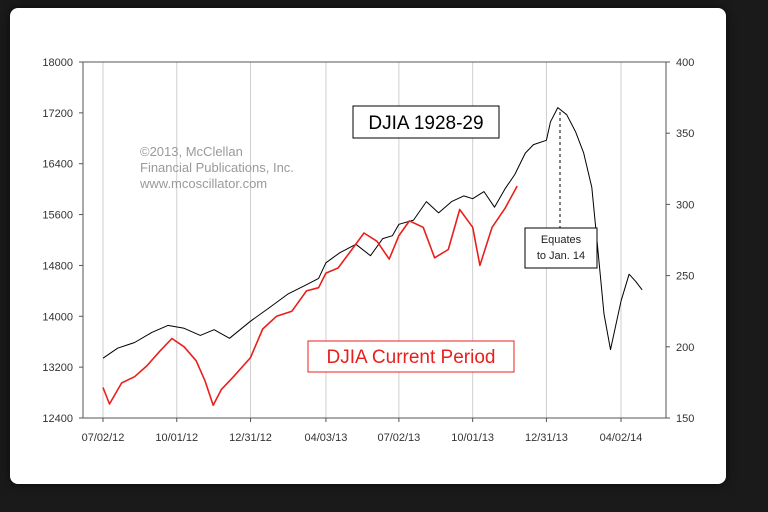 The image size is (768, 512). Describe the element at coordinates (685, 63) in the screenshot. I see `right-tick-label: 400` at that location.